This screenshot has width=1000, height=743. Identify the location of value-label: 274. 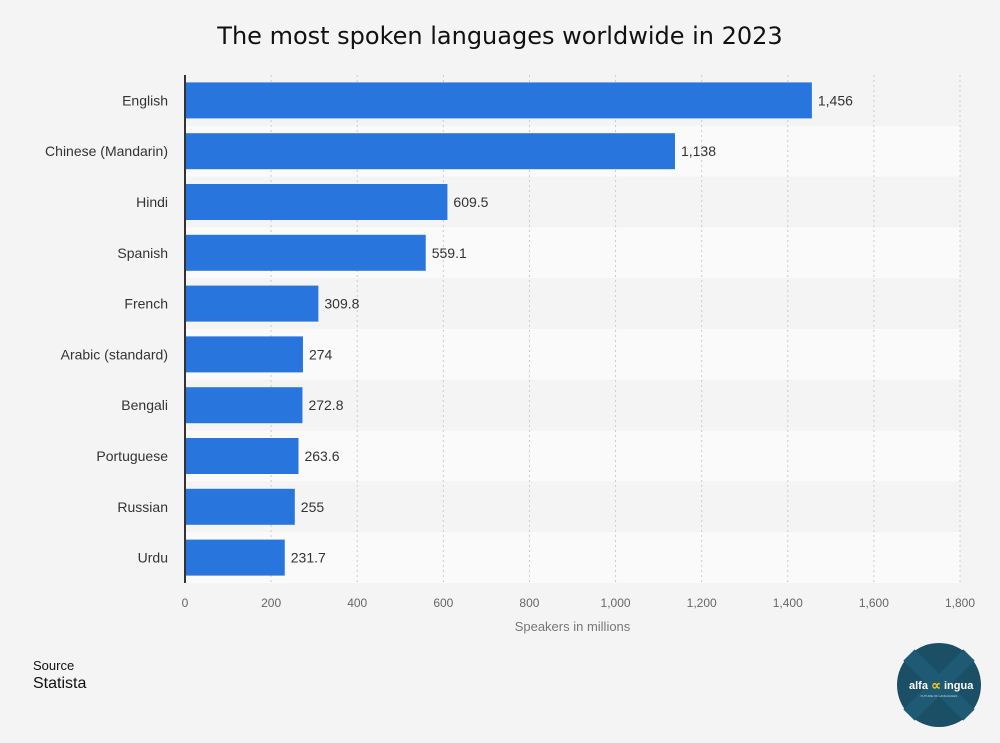
(321, 354).